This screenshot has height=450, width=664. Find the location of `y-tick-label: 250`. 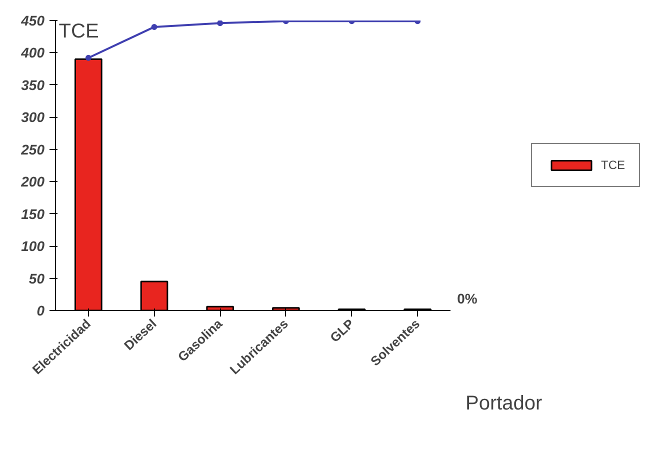

y-tick-label: 250 is located at coordinates (32, 149).